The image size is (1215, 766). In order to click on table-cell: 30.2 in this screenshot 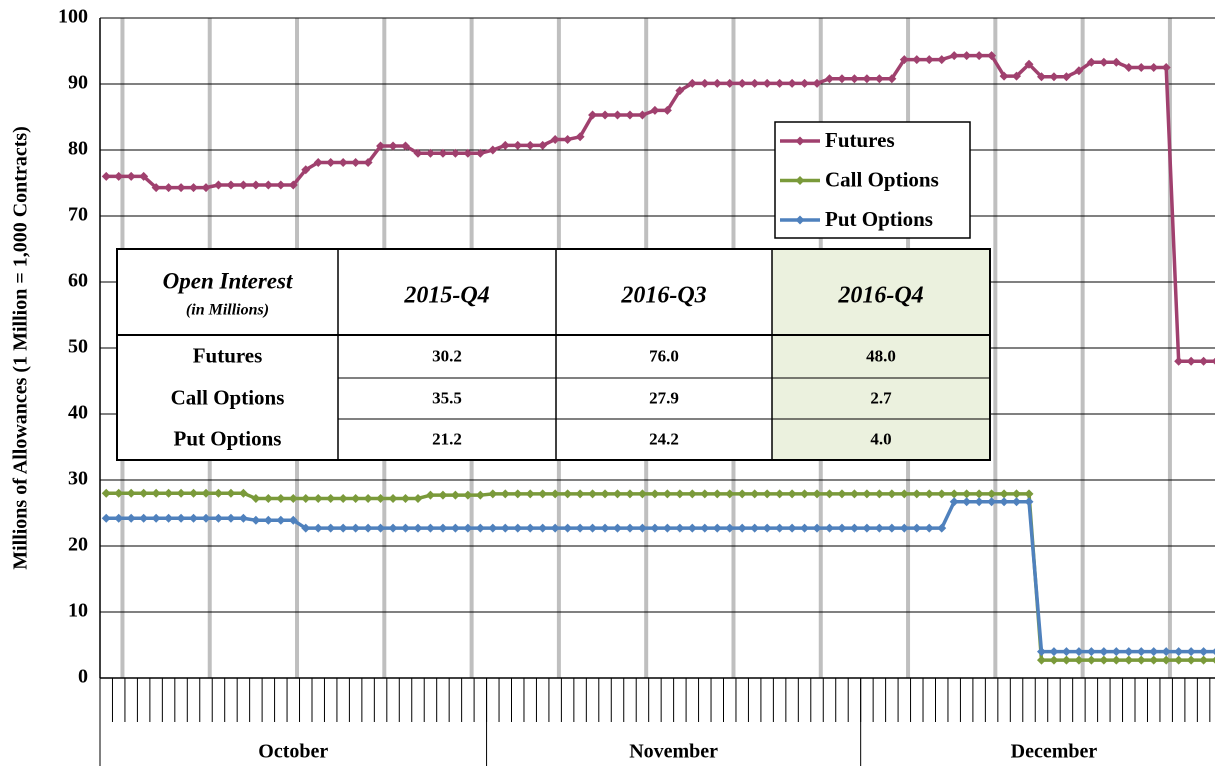, I will do `click(447, 355)`.